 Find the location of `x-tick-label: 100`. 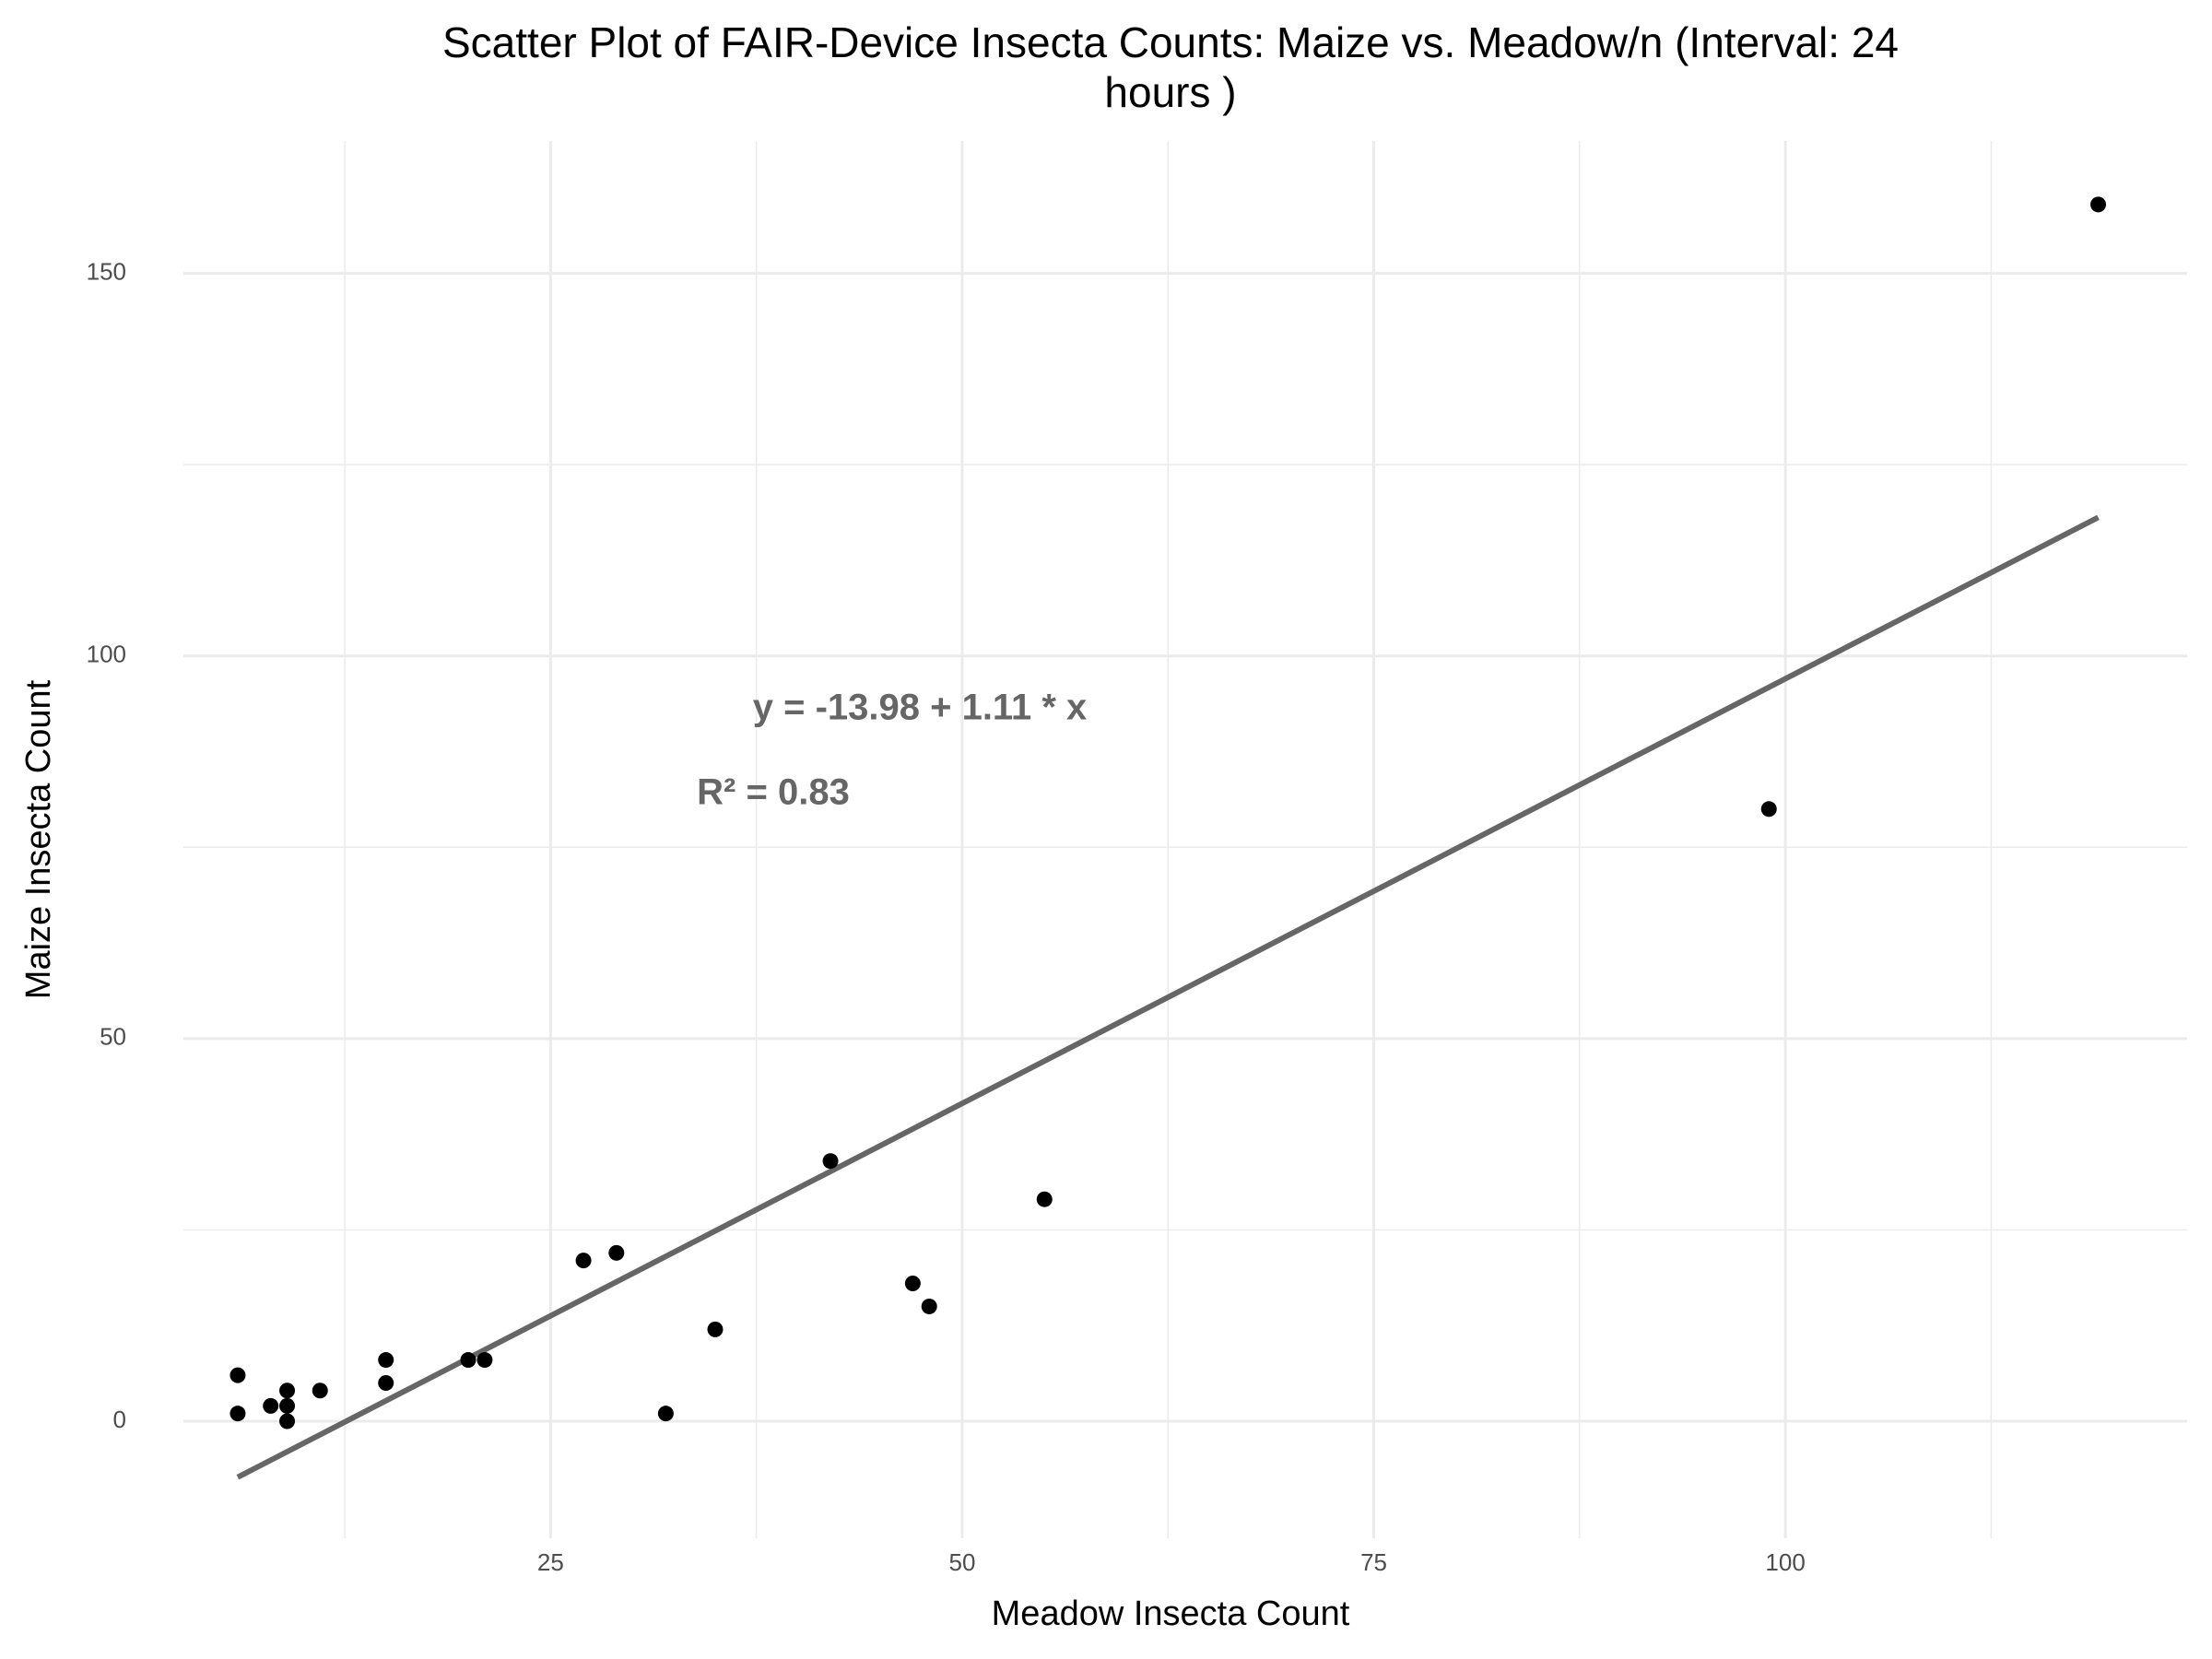

x-tick-label: 100 is located at coordinates (1785, 1562).